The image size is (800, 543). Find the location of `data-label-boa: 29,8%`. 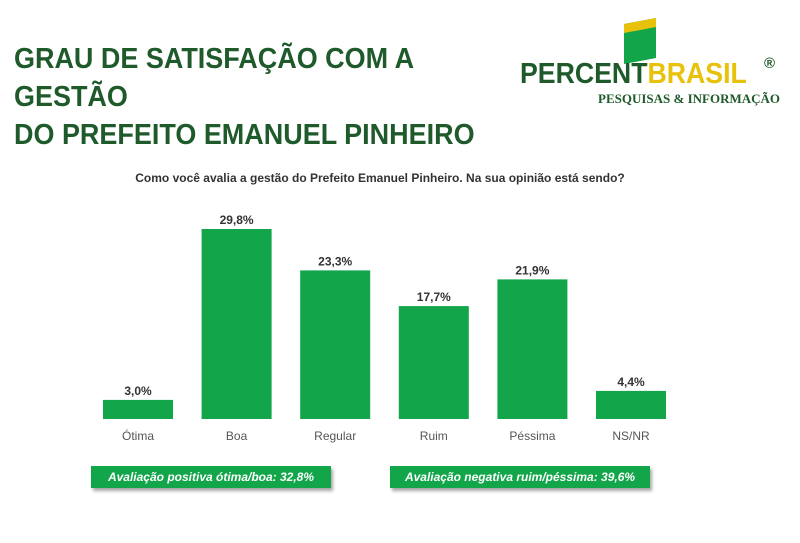

data-label-boa: 29,8% is located at coordinates (237, 220).